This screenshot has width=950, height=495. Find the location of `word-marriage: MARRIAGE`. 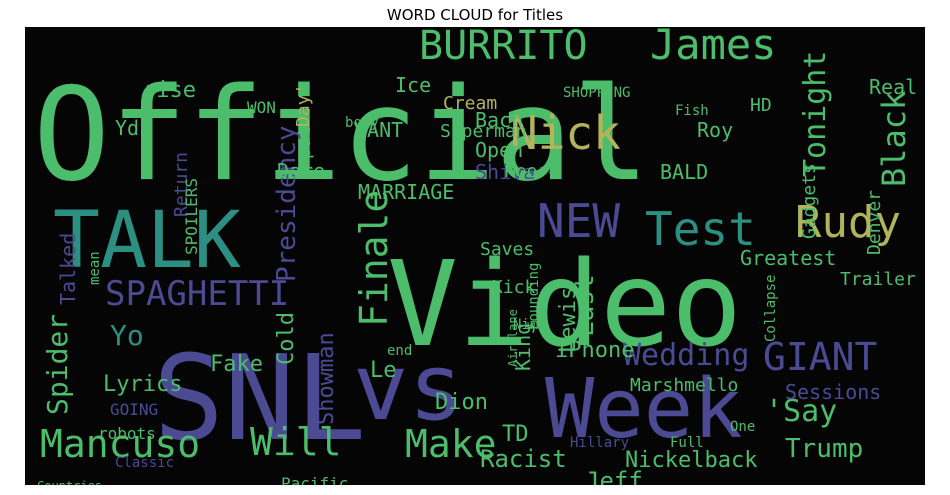

word-marriage: MARRIAGE is located at coordinates (406, 192).